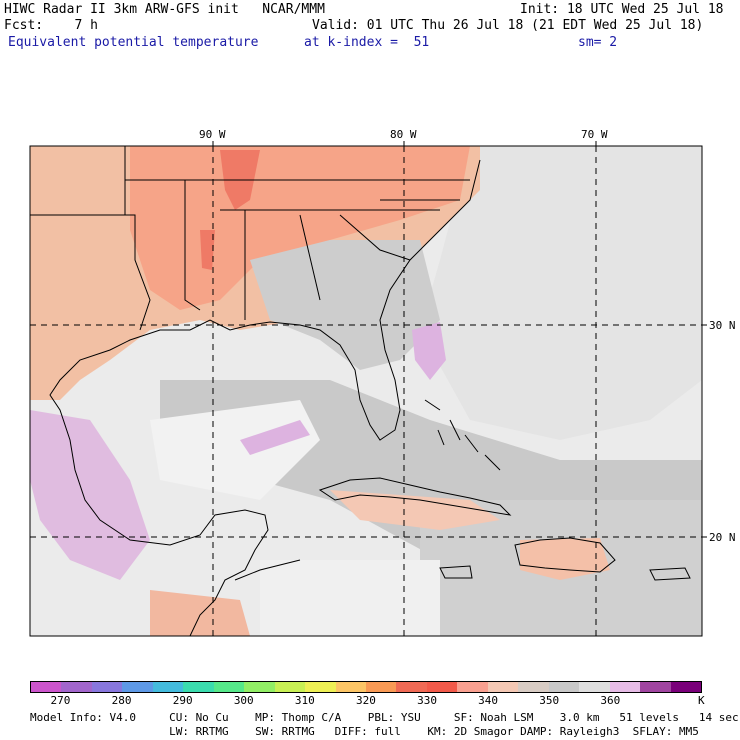 The height and width of the screenshot is (740, 740). I want to click on field-white-gulf, so click(235, 450).